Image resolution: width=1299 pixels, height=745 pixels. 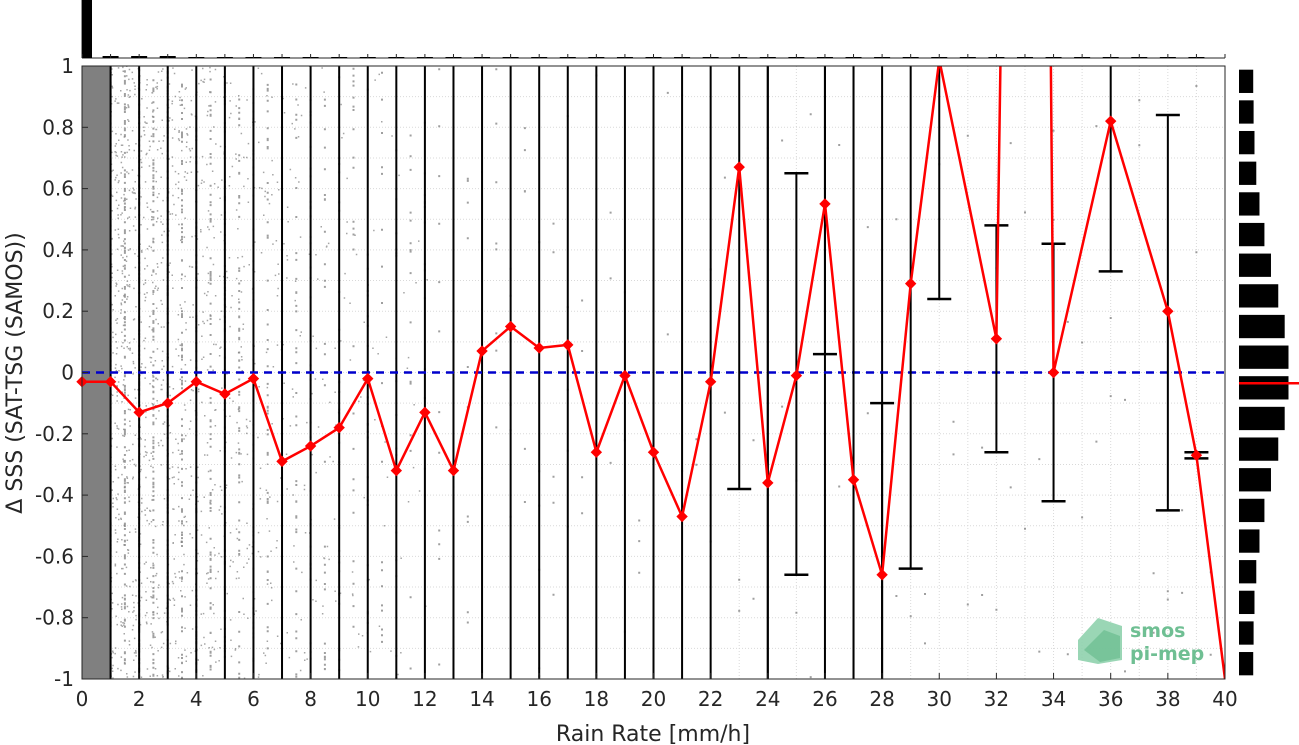 I want to click on x-tick-label: 40, so click(x=1224, y=699).